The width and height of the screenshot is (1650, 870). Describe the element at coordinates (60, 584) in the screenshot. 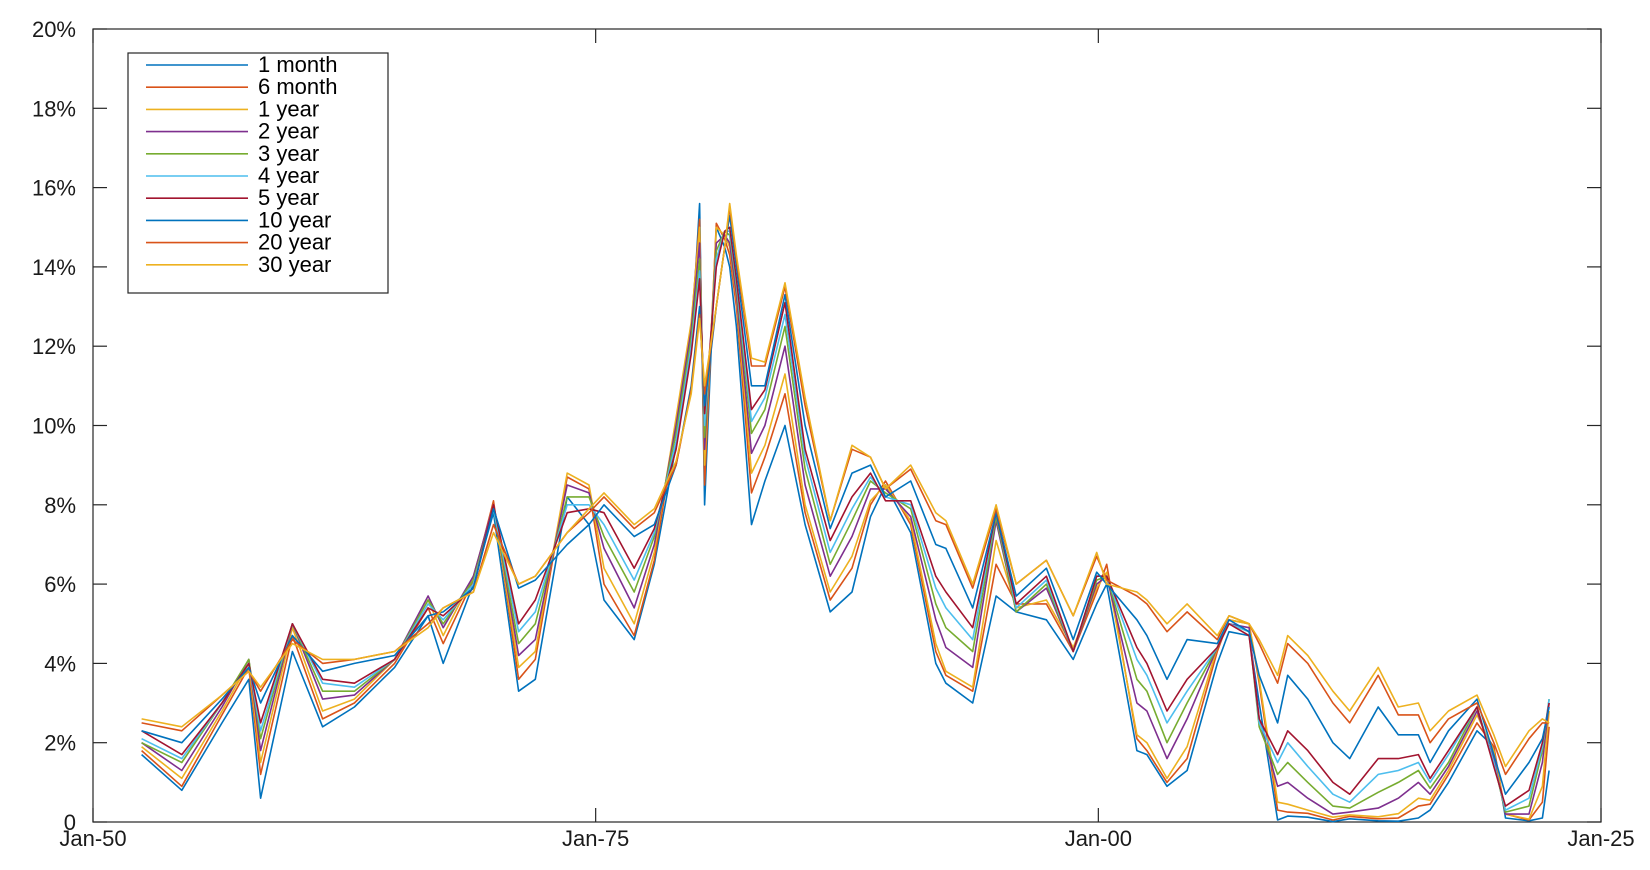

I see `y-tick-label: 6%` at that location.